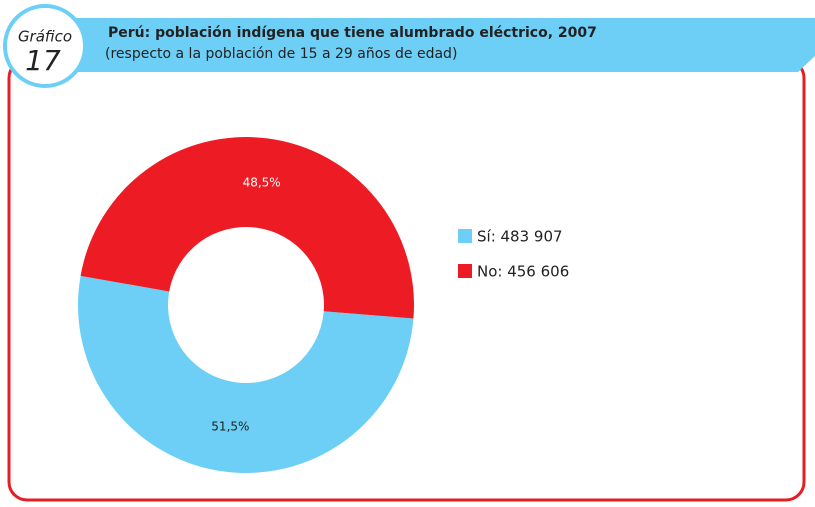  I want to click on header-bar, so click(437, 45).